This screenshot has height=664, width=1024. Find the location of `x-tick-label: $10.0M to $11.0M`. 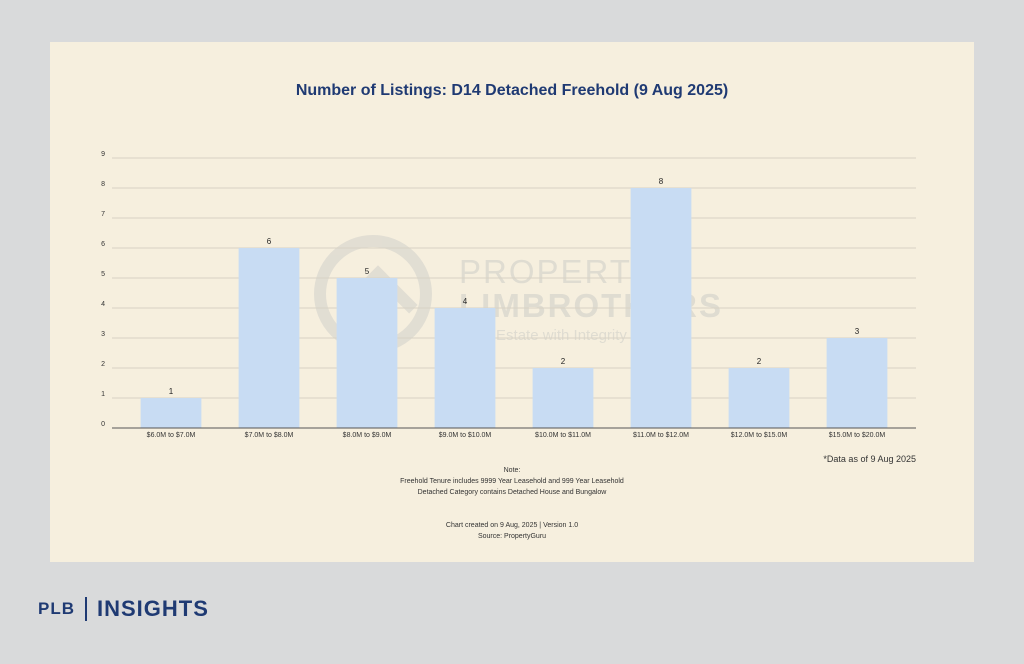

x-tick-label: $10.0M to $11.0M is located at coordinates (563, 435).